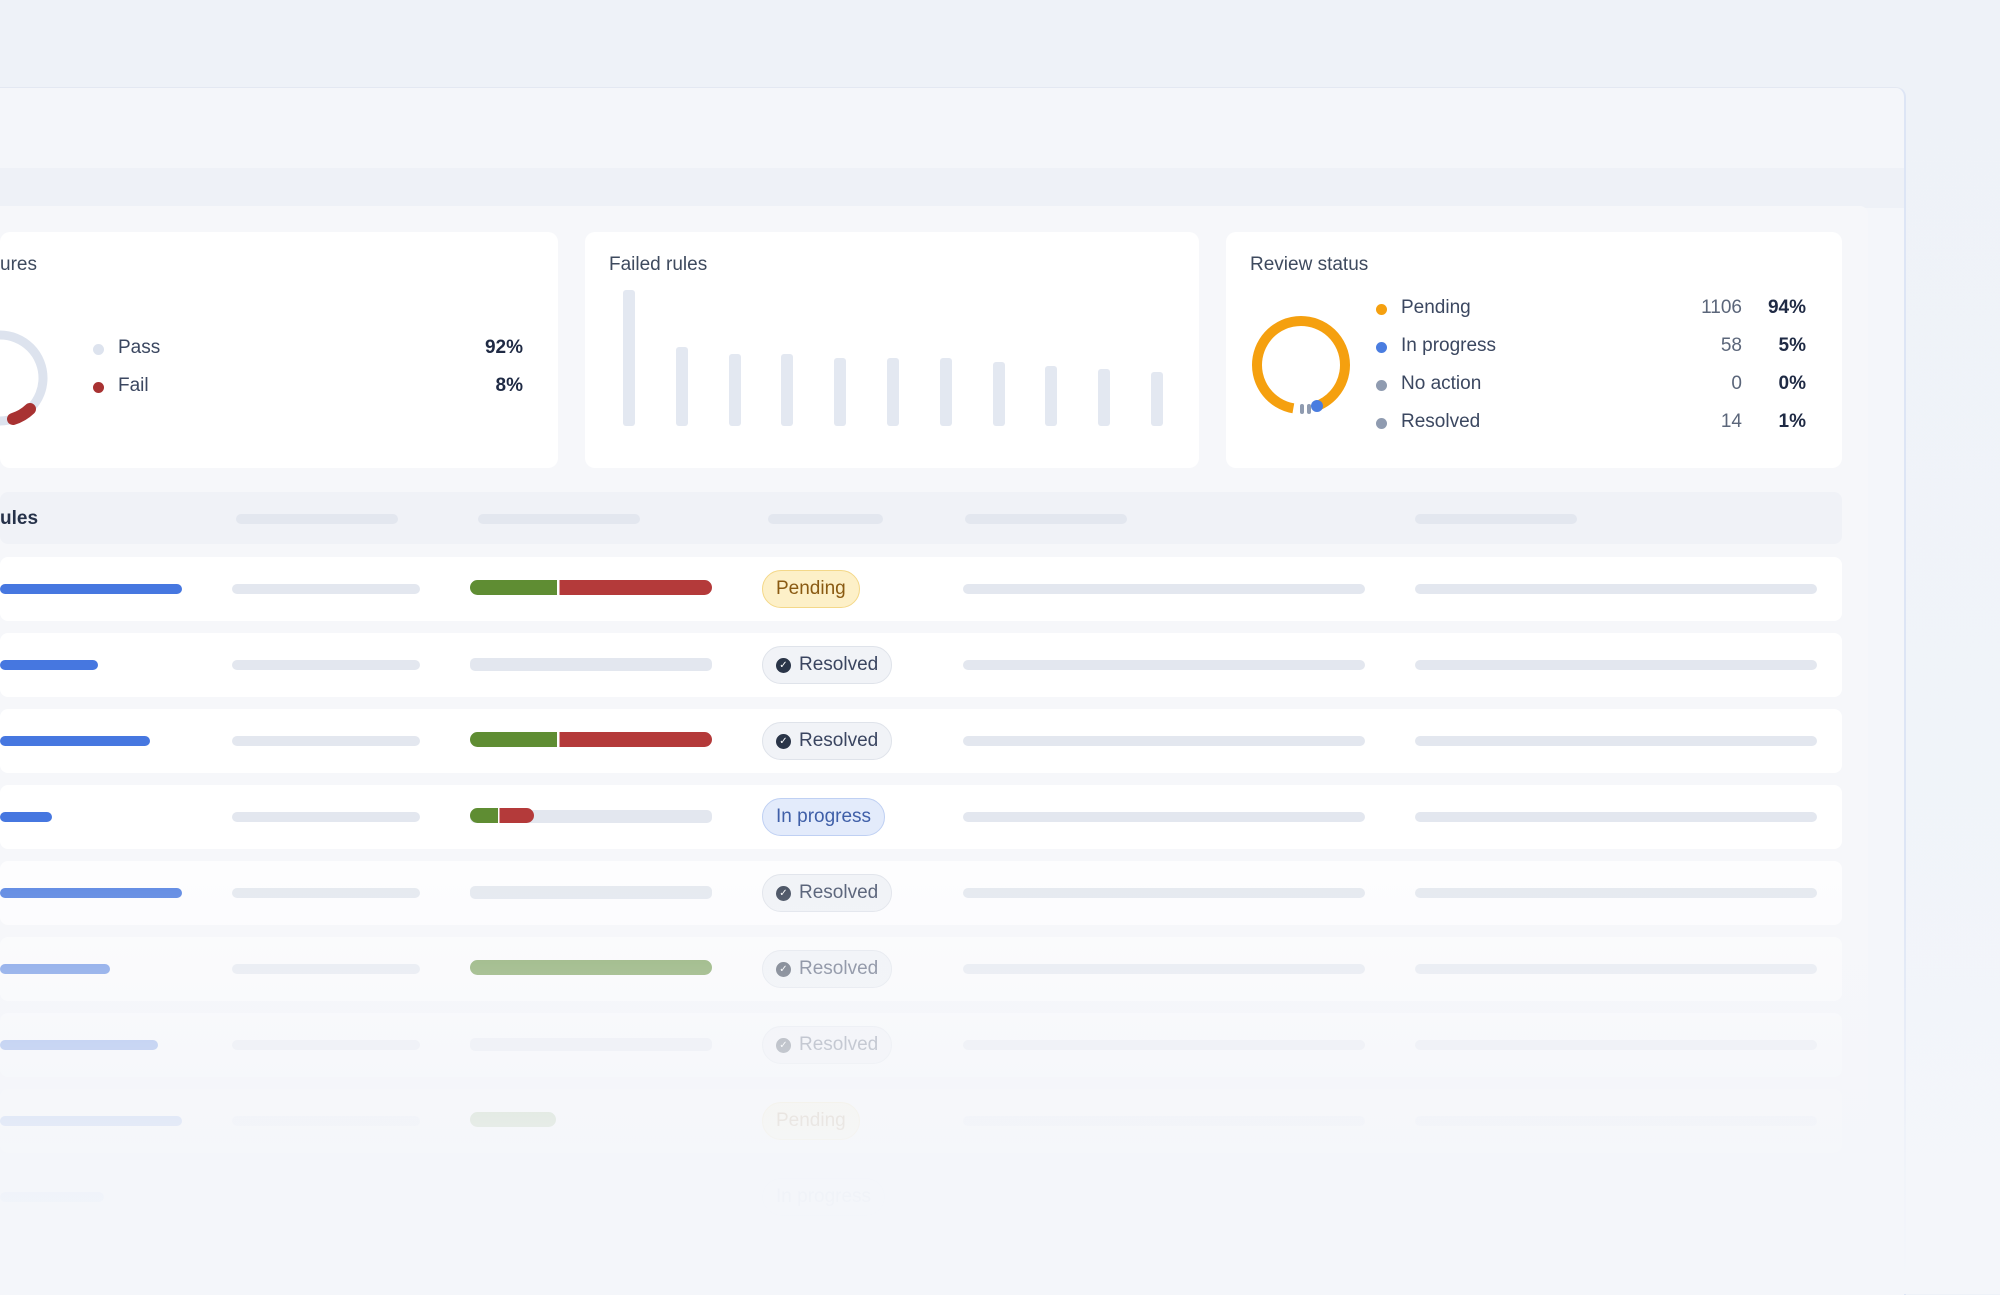 Image resolution: width=2000 pixels, height=1295 pixels. What do you see at coordinates (1381, 309) in the screenshot?
I see `pending-dot-icon` at bounding box center [1381, 309].